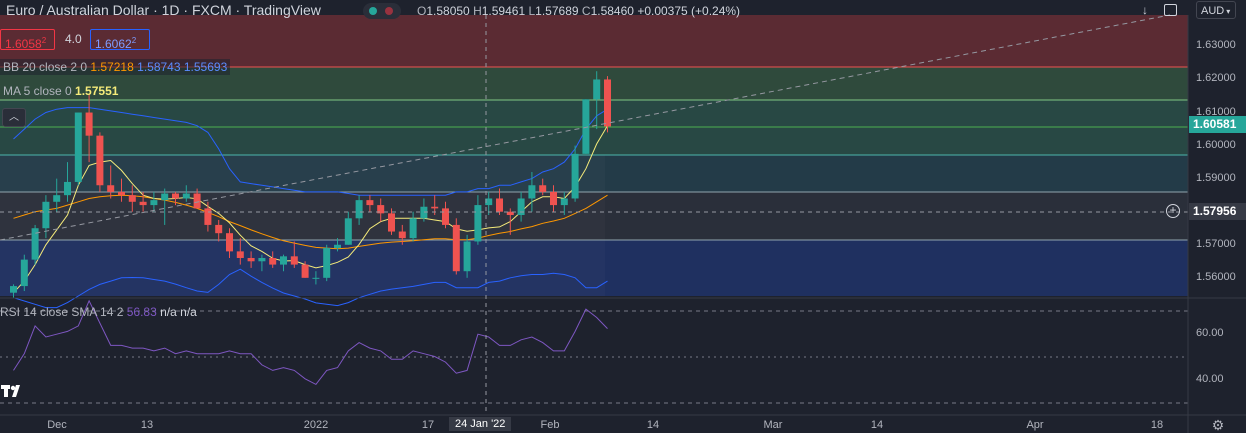 This screenshot has width=1246, height=433. I want to click on ma-value: 1.57551, so click(97, 91).